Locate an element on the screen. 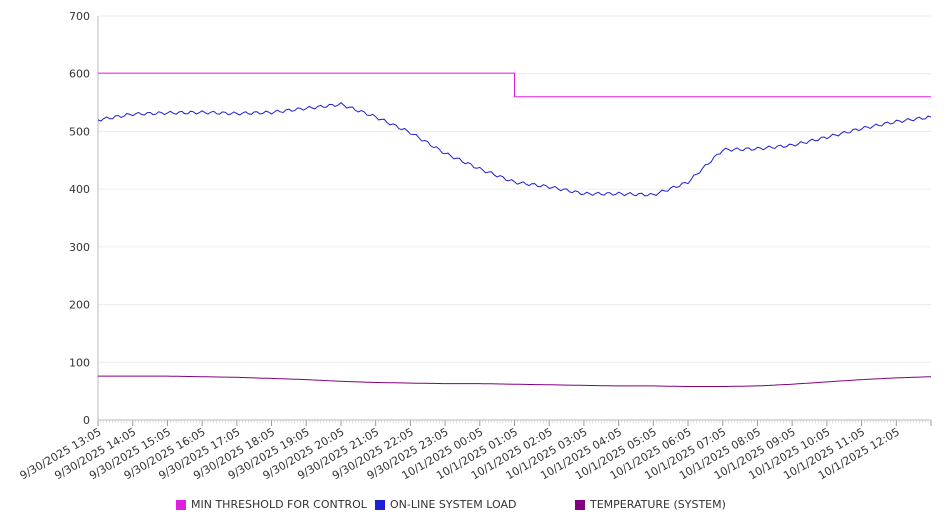 The image size is (946, 526). y-tick-label: 0 is located at coordinates (86, 420).